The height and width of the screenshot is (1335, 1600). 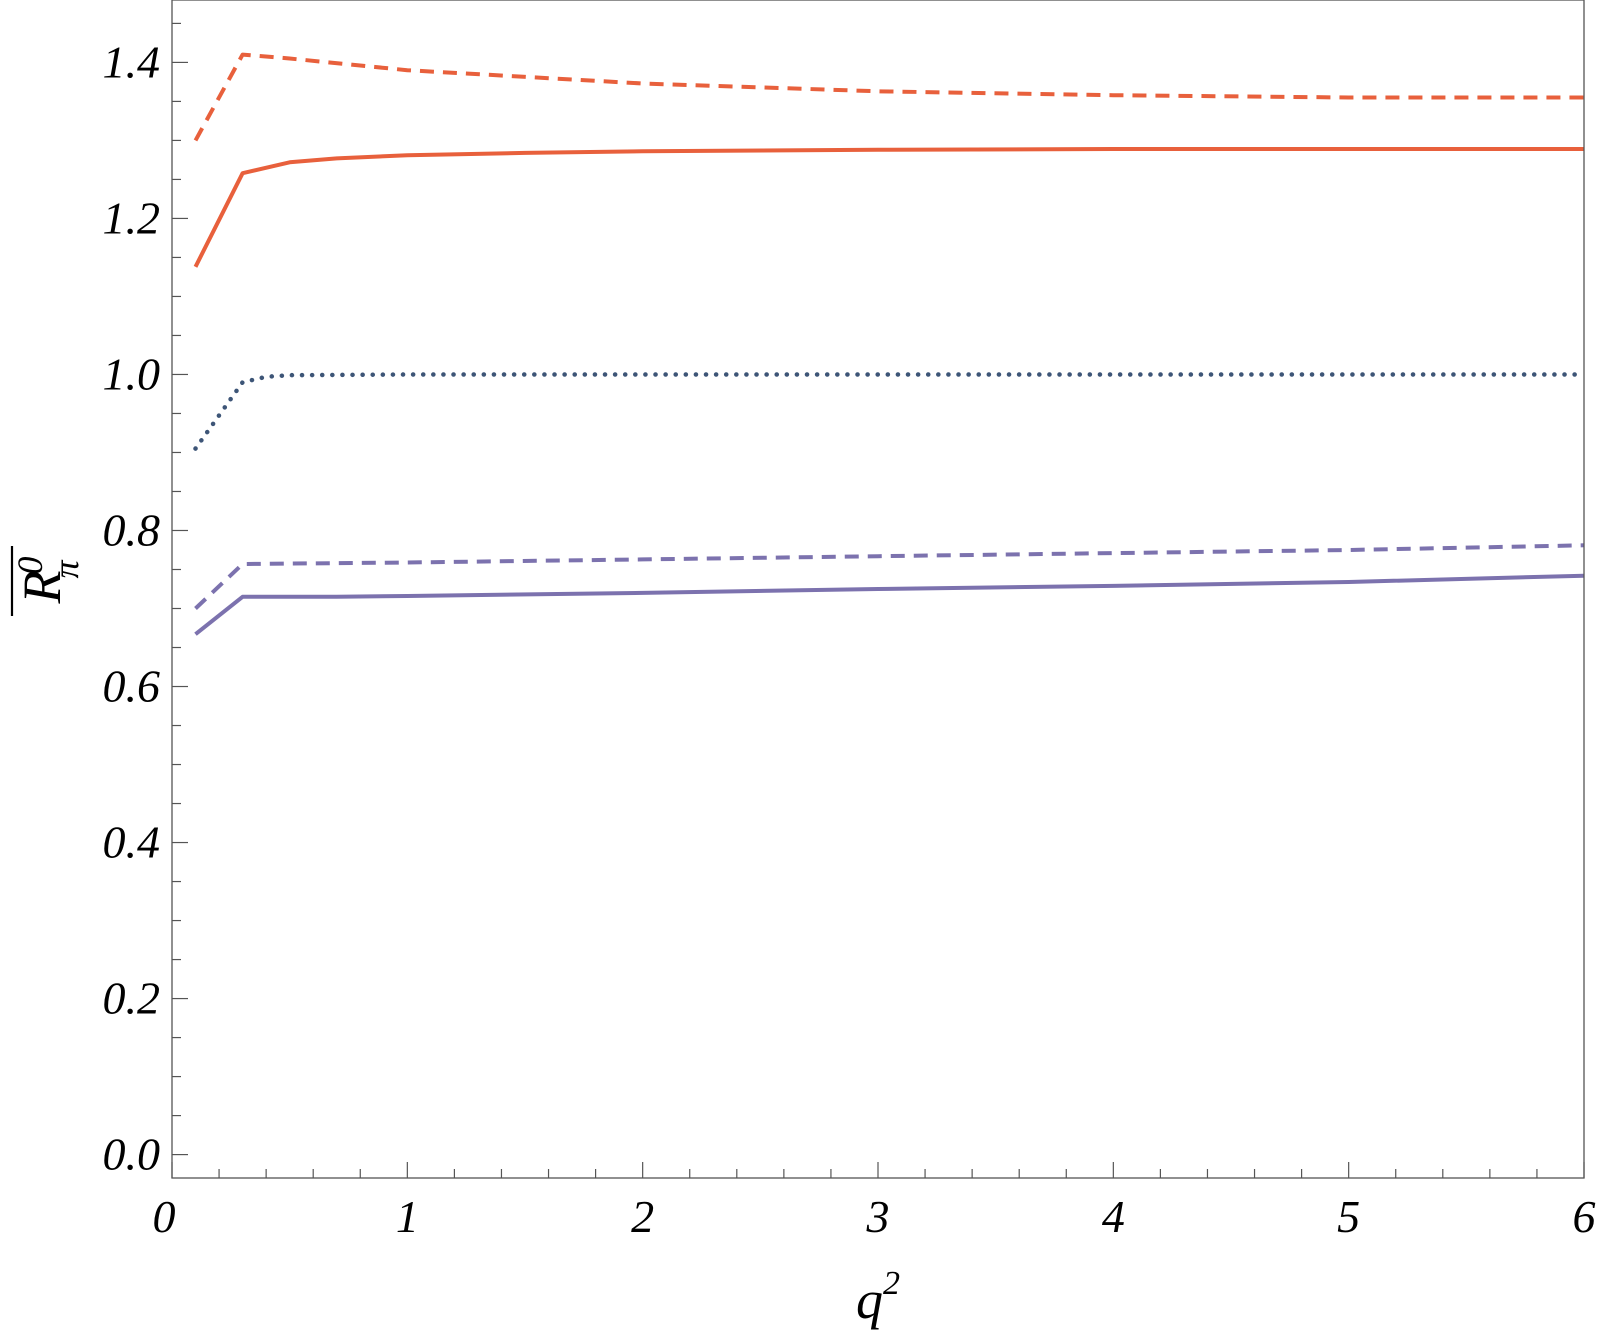 I want to click on x-axis-title-main: q, so click(x=869, y=1300).